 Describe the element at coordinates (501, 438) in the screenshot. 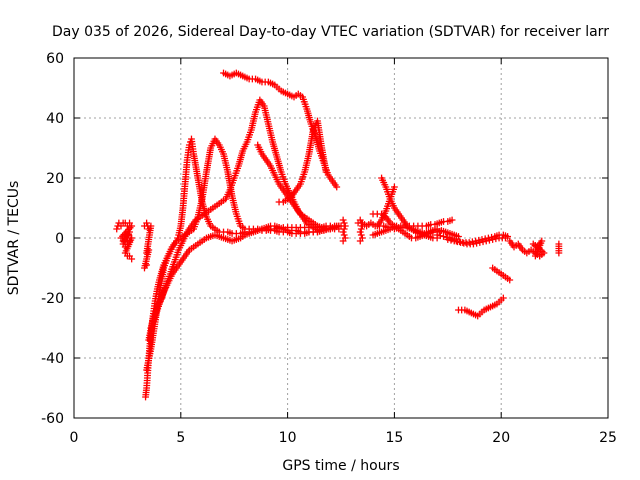

I see `x-tick-label: 20` at that location.